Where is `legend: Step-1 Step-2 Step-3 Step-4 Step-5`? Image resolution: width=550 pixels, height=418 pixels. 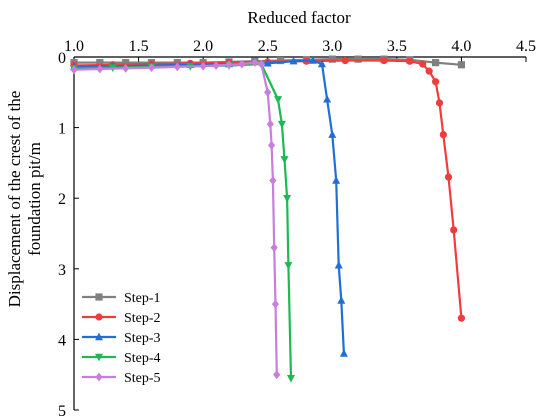 legend: Step-1 Step-2 Step-3 Step-4 Step-5 is located at coordinates (121, 338).